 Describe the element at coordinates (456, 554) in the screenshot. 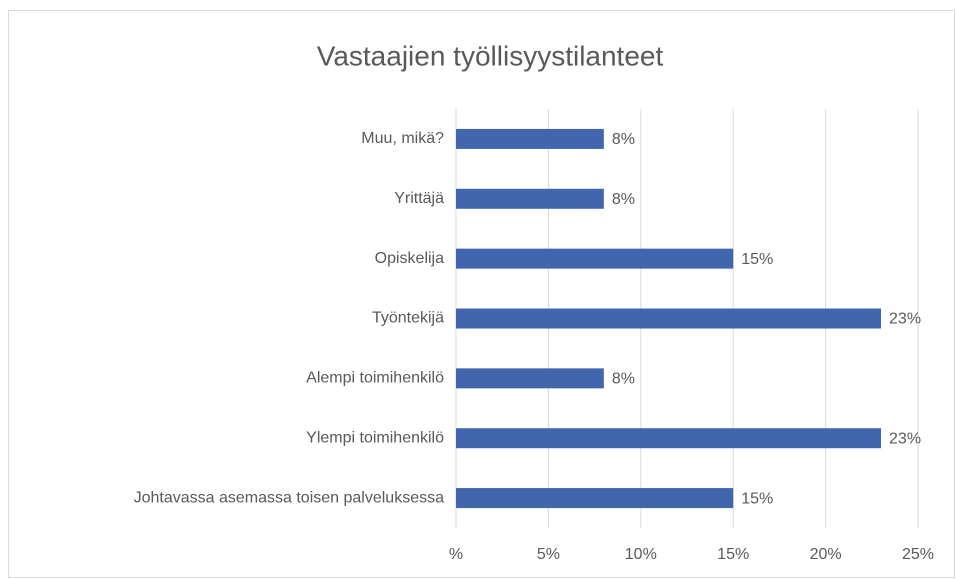

I see `x-tick-label: %` at that location.